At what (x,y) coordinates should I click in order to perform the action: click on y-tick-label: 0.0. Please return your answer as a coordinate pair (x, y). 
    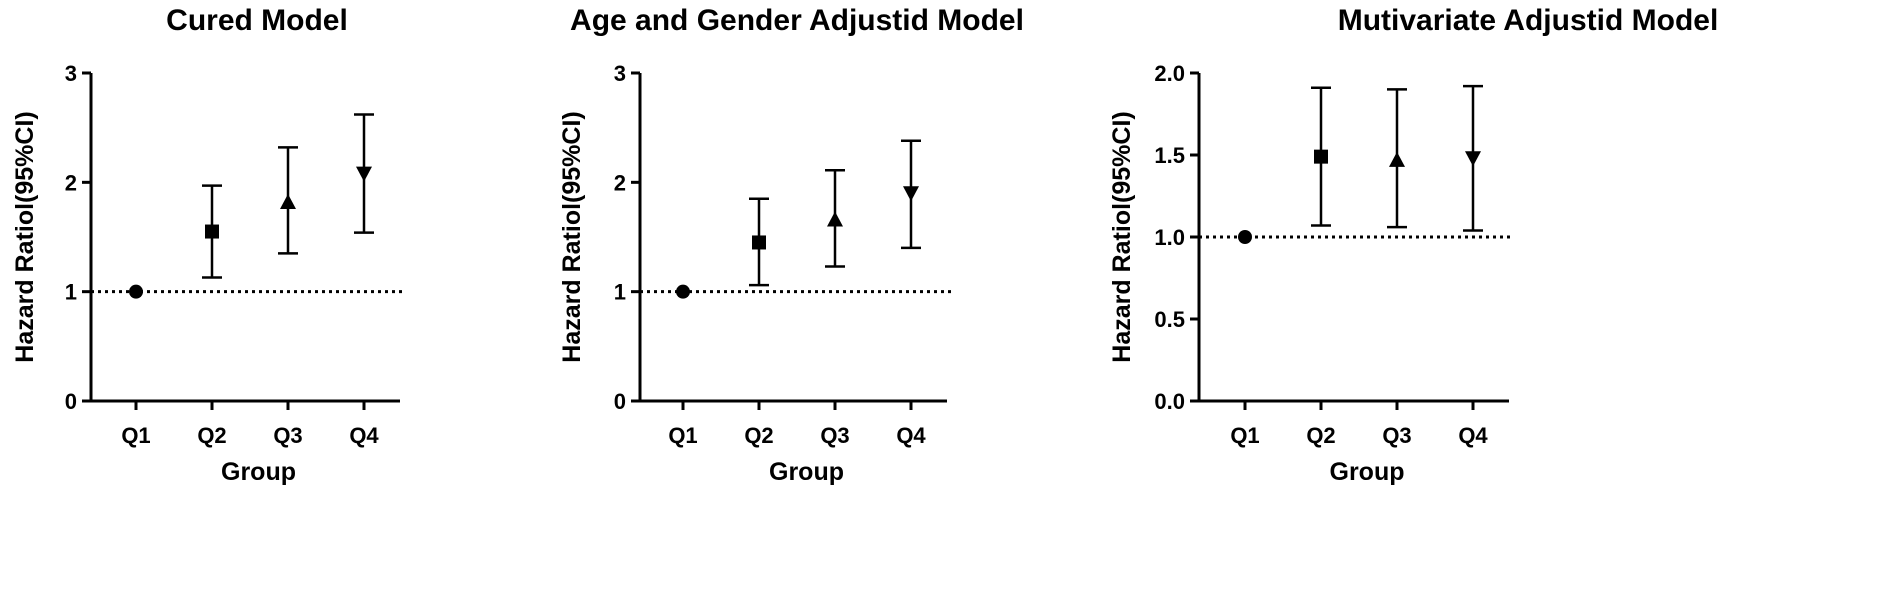
    Looking at the image, I should click on (1169, 401).